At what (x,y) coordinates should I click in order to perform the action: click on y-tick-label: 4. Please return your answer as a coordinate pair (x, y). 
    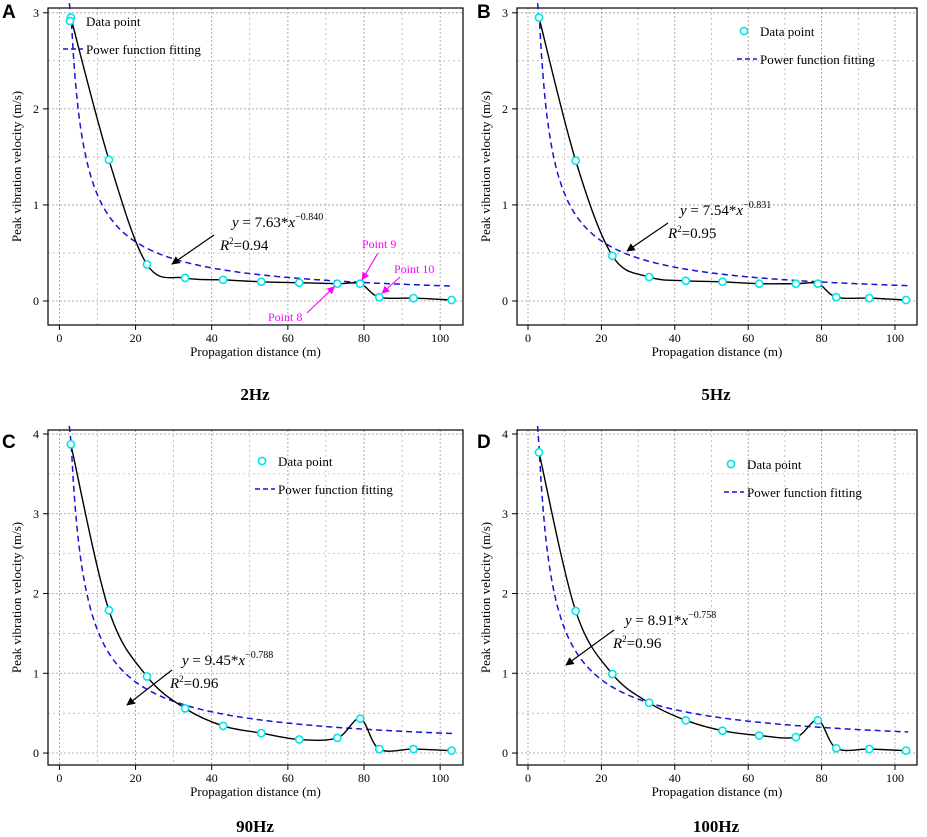
    Looking at the image, I should click on (36, 434).